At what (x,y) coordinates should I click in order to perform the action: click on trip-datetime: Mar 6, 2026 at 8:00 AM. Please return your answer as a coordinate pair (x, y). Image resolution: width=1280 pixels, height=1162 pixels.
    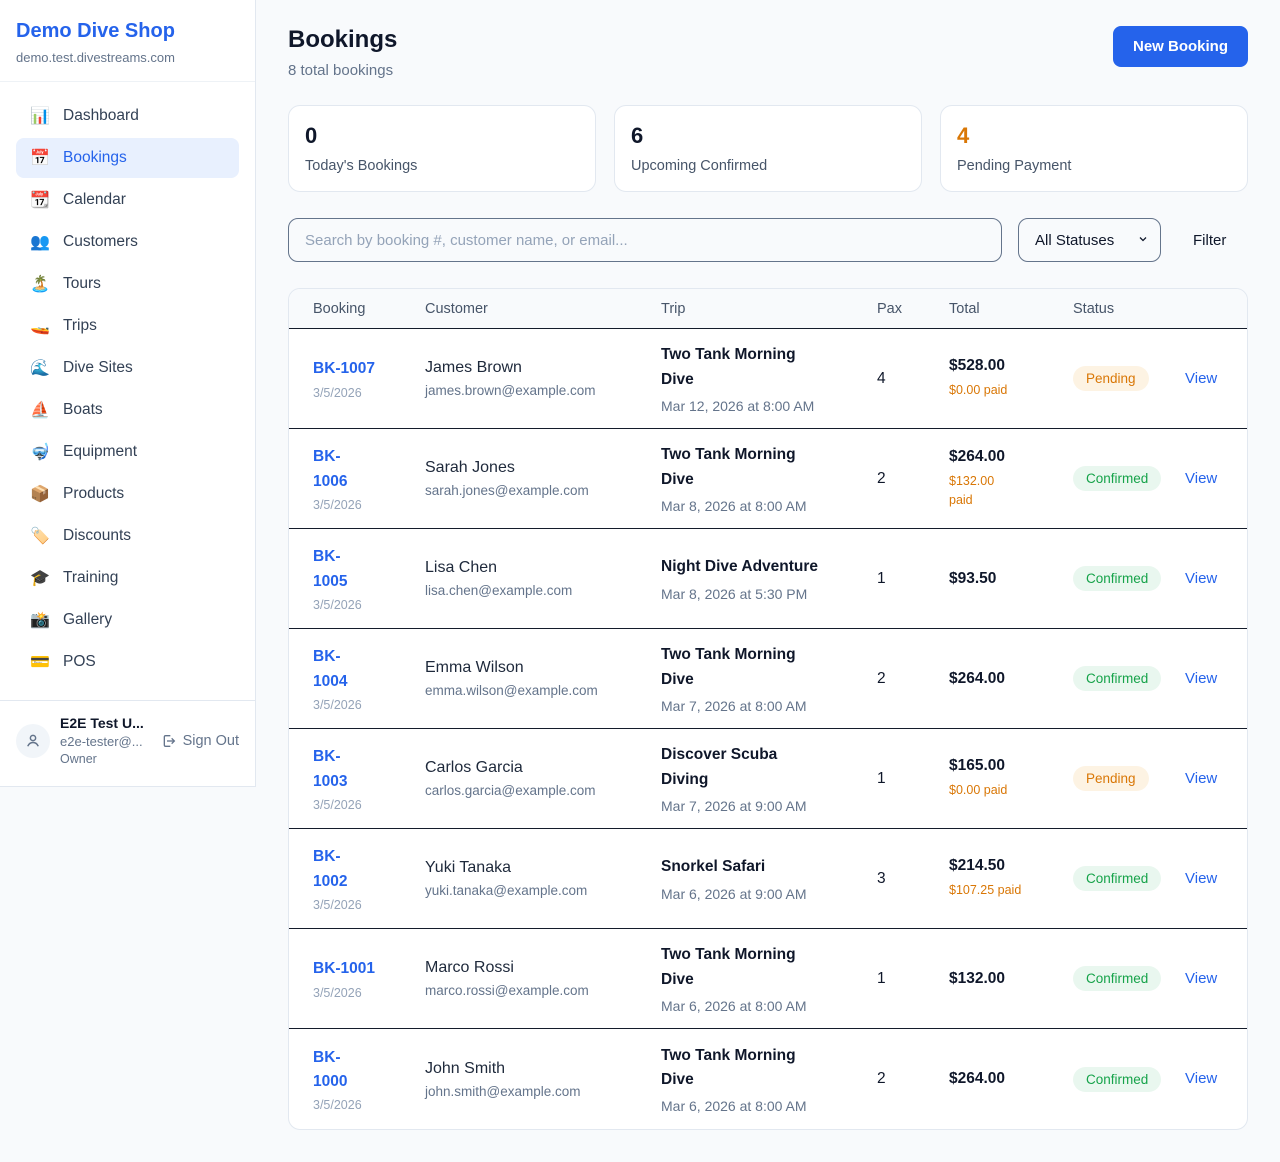
    Looking at the image, I should click on (734, 1005).